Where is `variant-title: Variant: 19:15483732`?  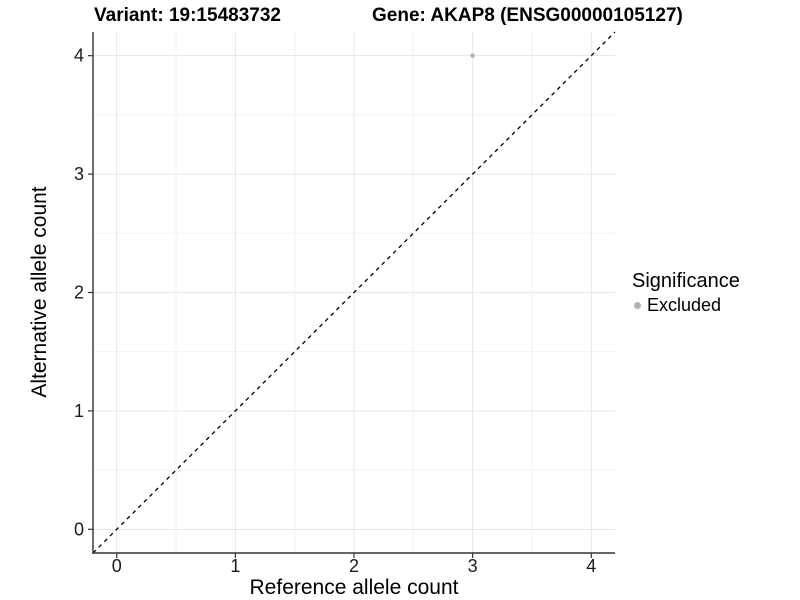
variant-title: Variant: 19:15483732 is located at coordinates (187, 15).